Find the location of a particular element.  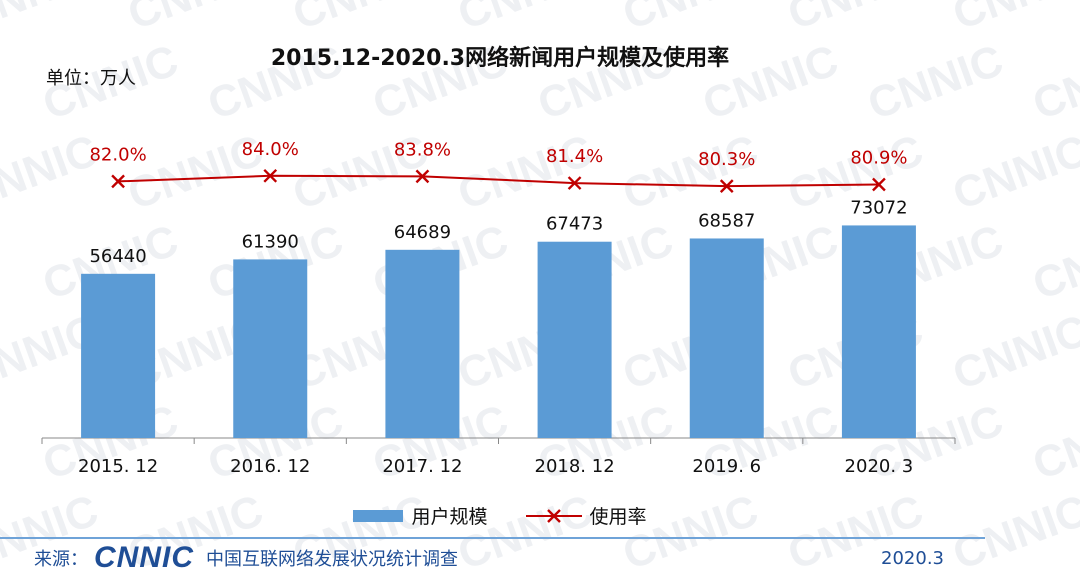

rate-value-label: 82.0% is located at coordinates (117, 154).